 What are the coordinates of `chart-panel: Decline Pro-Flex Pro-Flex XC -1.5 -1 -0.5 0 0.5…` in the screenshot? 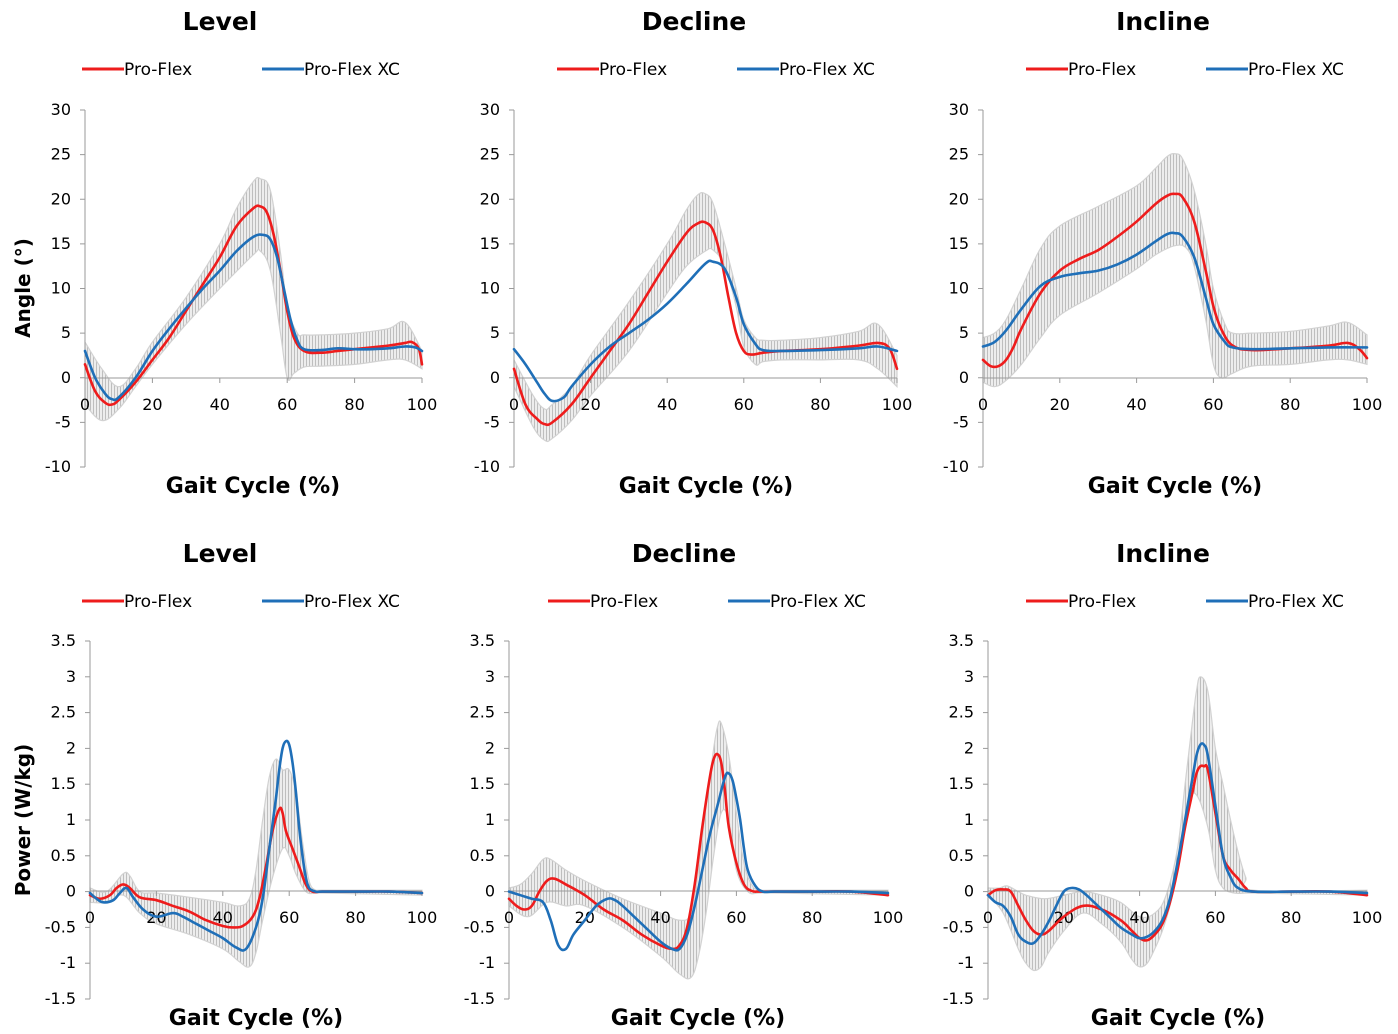 It's located at (683, 785).